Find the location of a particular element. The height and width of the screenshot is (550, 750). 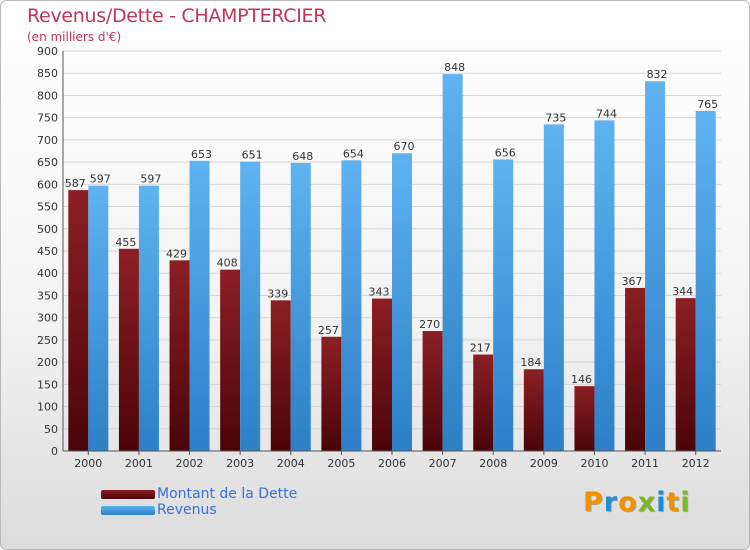

data-label-debt: 408 is located at coordinates (227, 263).